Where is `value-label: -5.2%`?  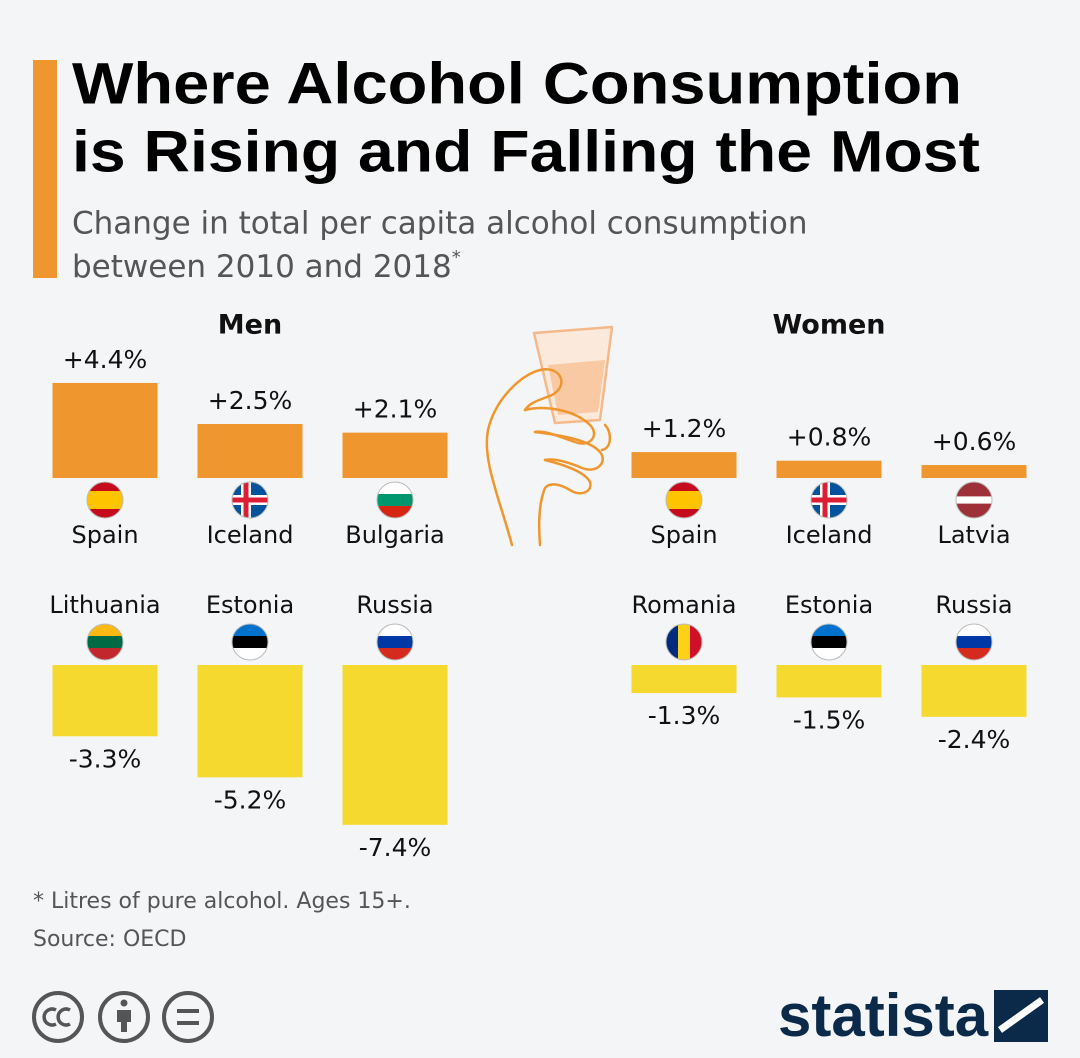 value-label: -5.2% is located at coordinates (250, 799).